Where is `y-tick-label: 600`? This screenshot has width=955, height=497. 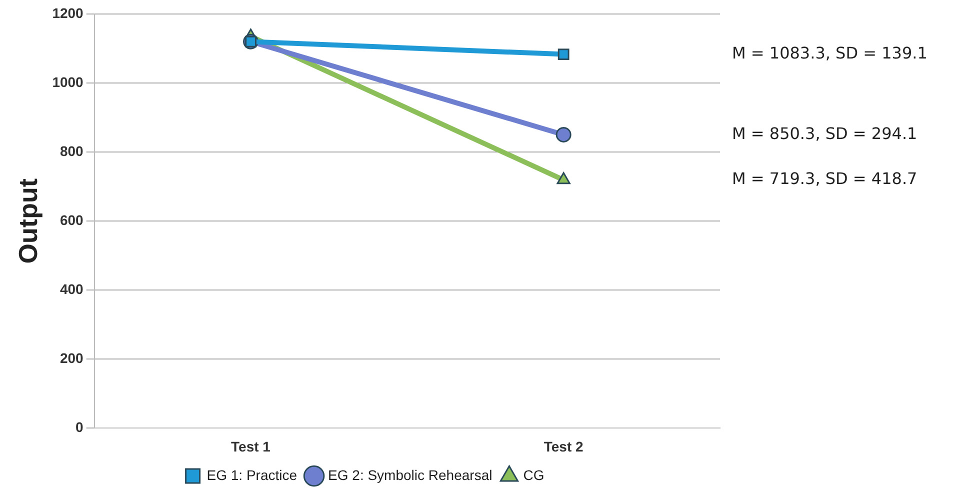 y-tick-label: 600 is located at coordinates (72, 220).